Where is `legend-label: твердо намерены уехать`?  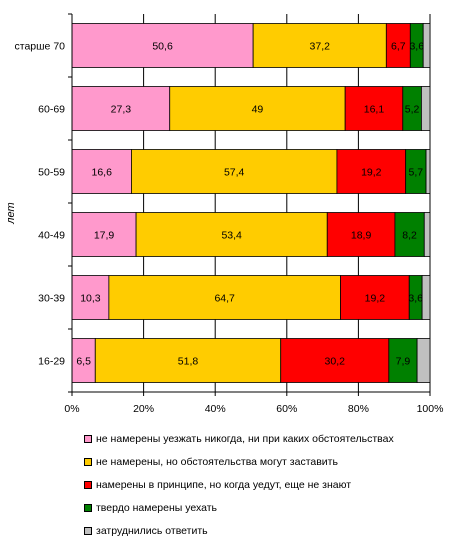 legend-label: твердо намерены уехать is located at coordinates (156, 507).